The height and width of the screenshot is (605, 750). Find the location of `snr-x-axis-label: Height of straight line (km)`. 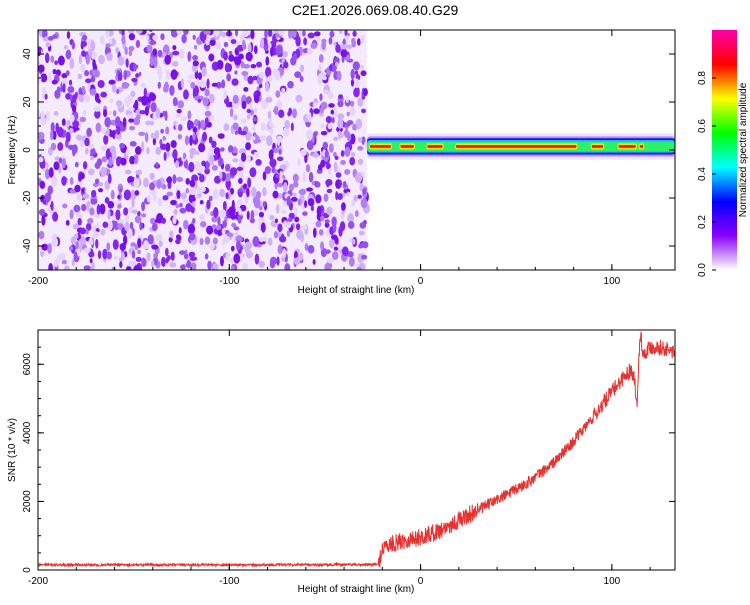

snr-x-axis-label: Height of straight line (km) is located at coordinates (356, 589).